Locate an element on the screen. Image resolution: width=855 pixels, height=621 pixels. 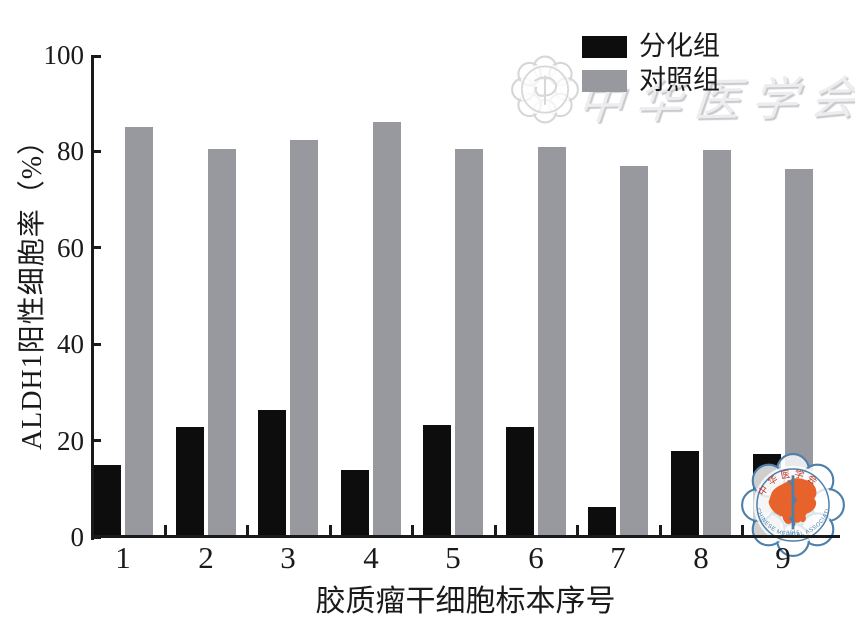
x-tick-label-3: 3 is located at coordinates (288, 557).